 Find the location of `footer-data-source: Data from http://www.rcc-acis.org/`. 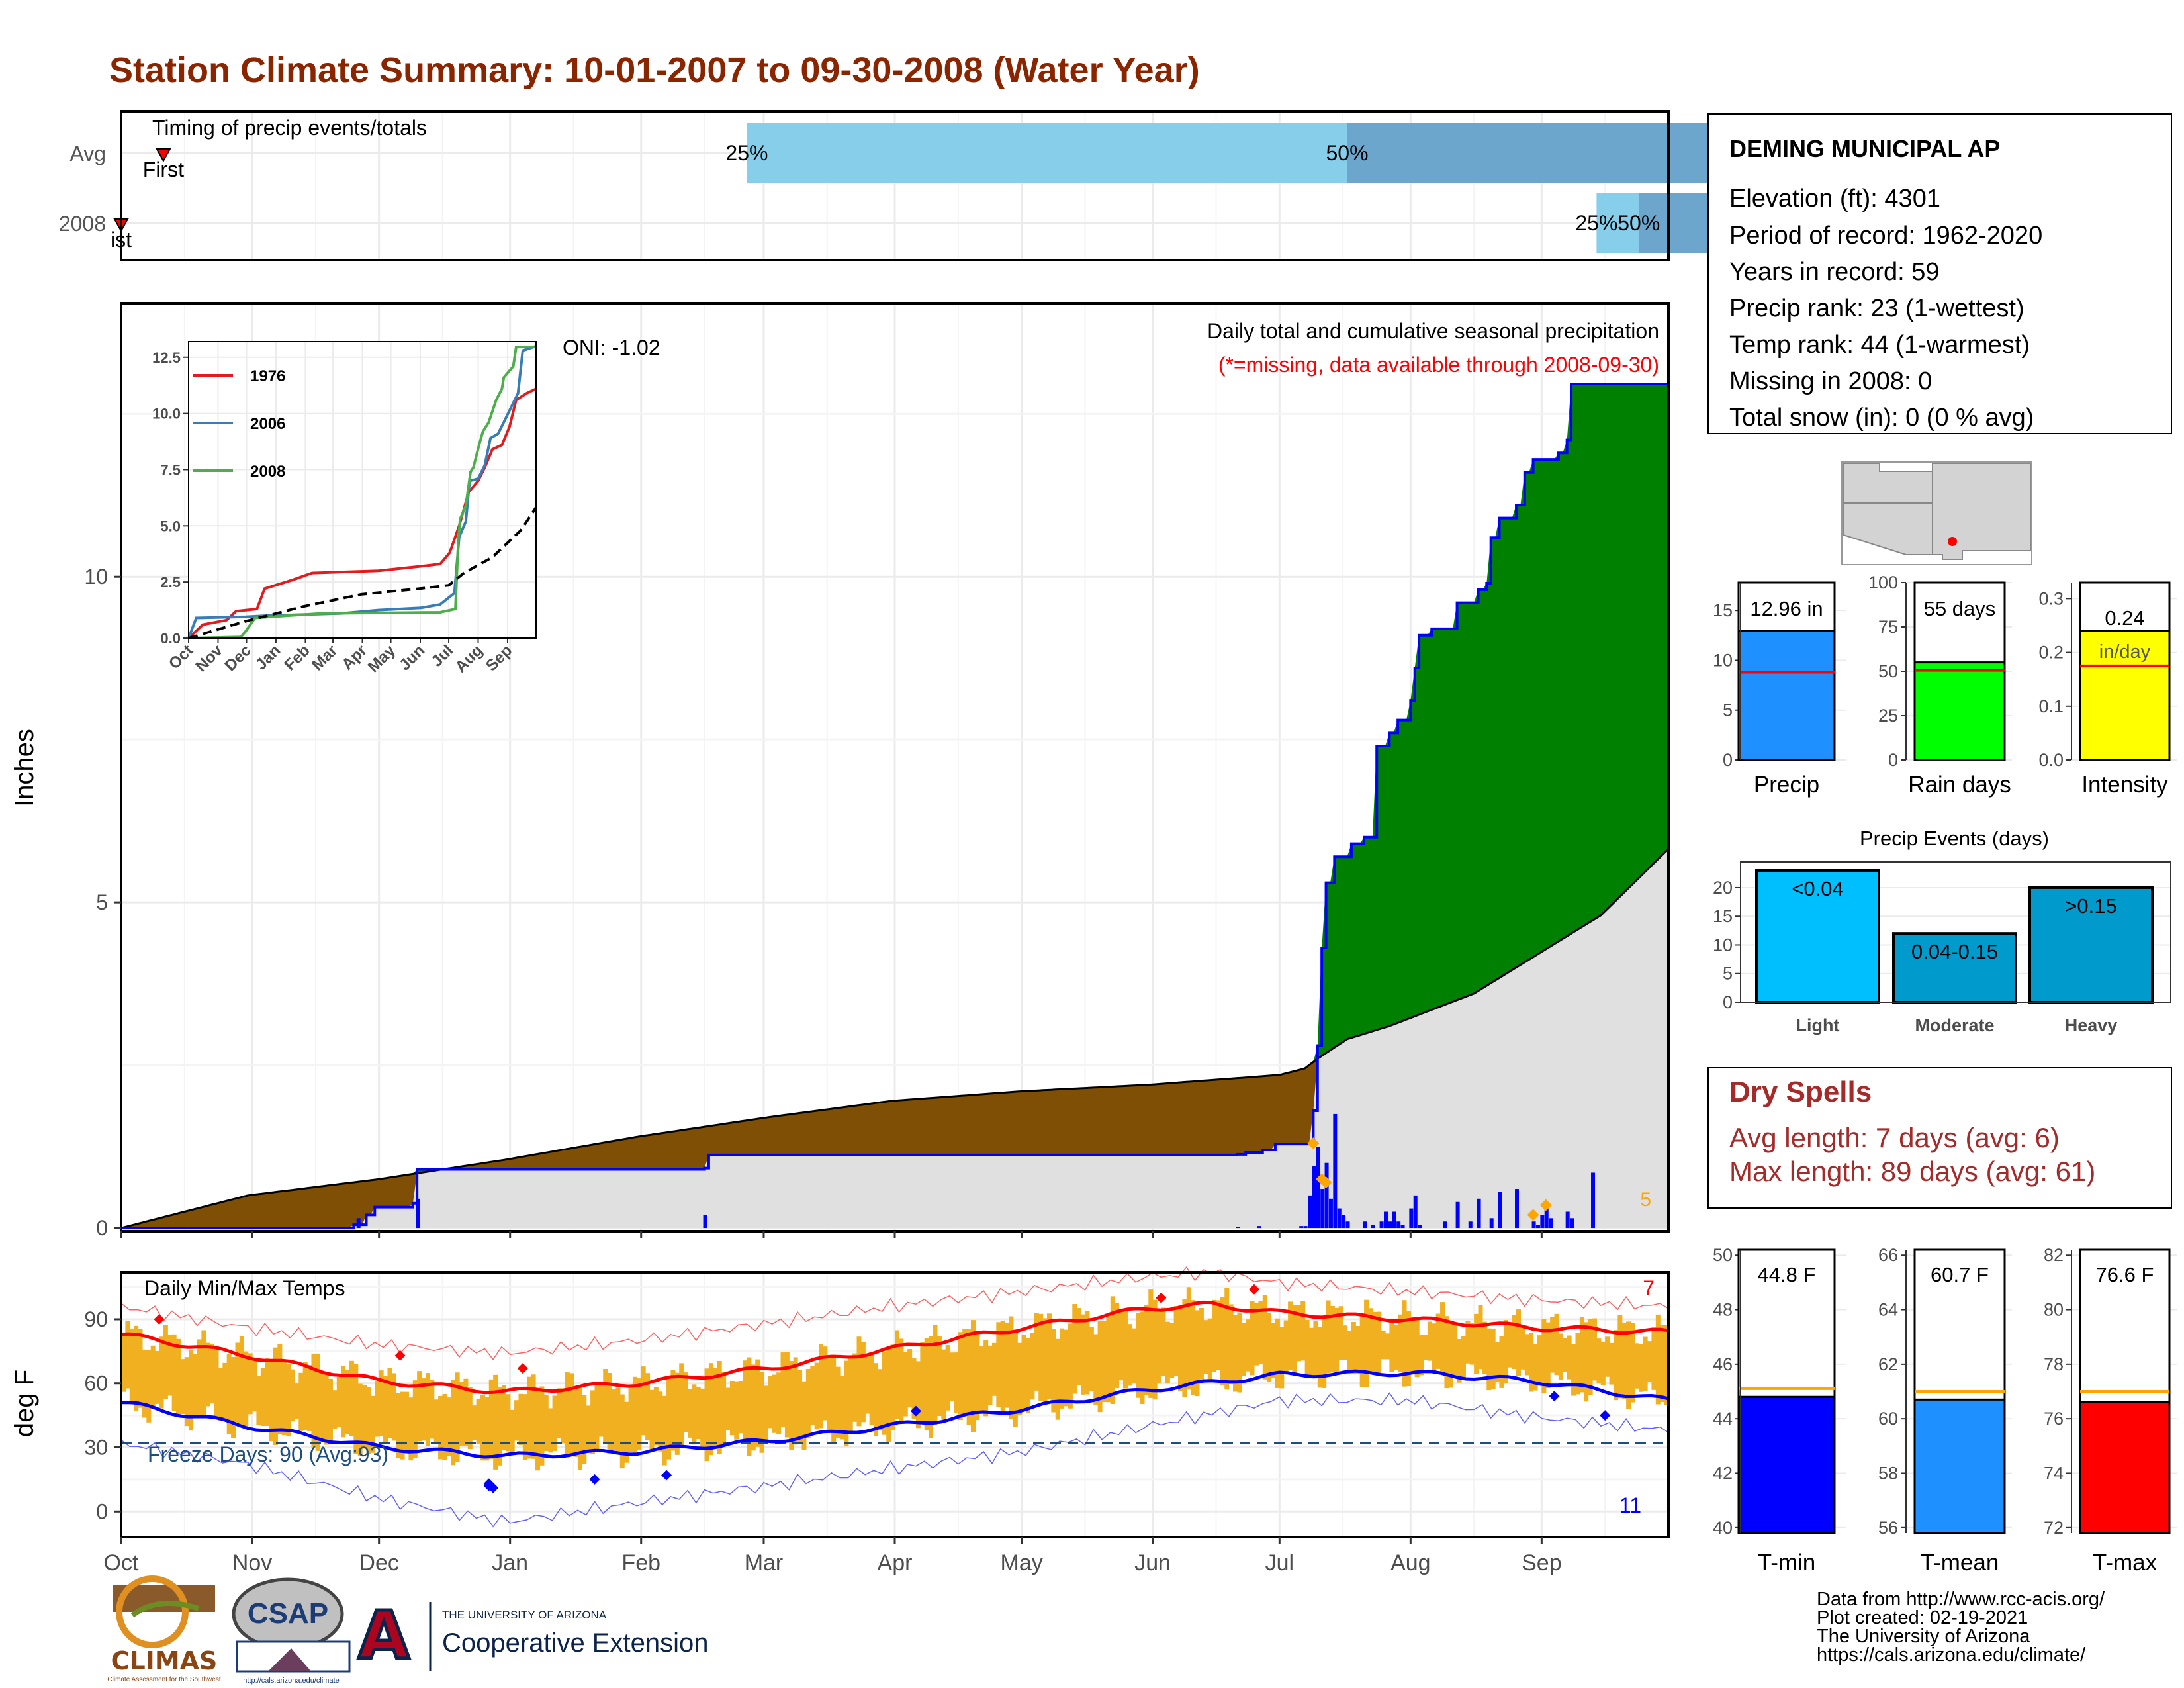

footer-data-source: Data from http://www.rcc-acis.org/ is located at coordinates (1961, 1599).